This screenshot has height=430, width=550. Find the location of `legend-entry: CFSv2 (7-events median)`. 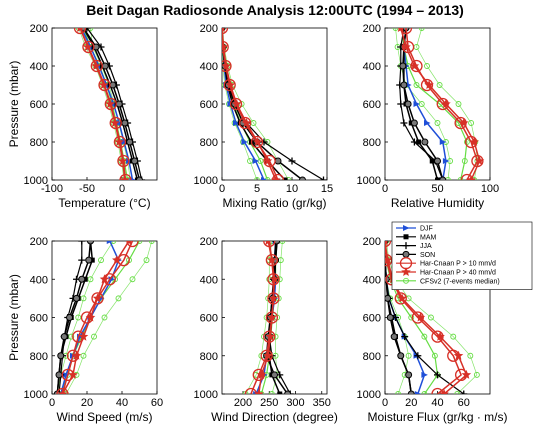

legend-entry: CFSv2 (7-events median) is located at coordinates (448, 281).